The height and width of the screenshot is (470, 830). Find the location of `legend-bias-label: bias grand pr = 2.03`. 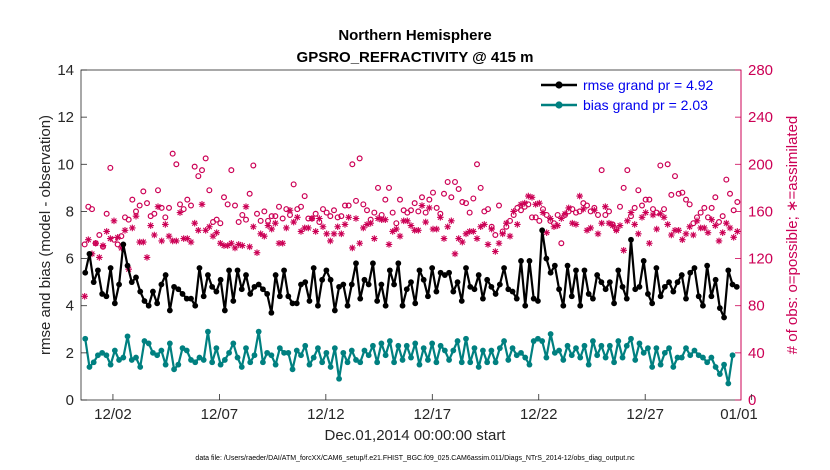

legend-bias-label: bias grand pr = 2.03 is located at coordinates (645, 105).